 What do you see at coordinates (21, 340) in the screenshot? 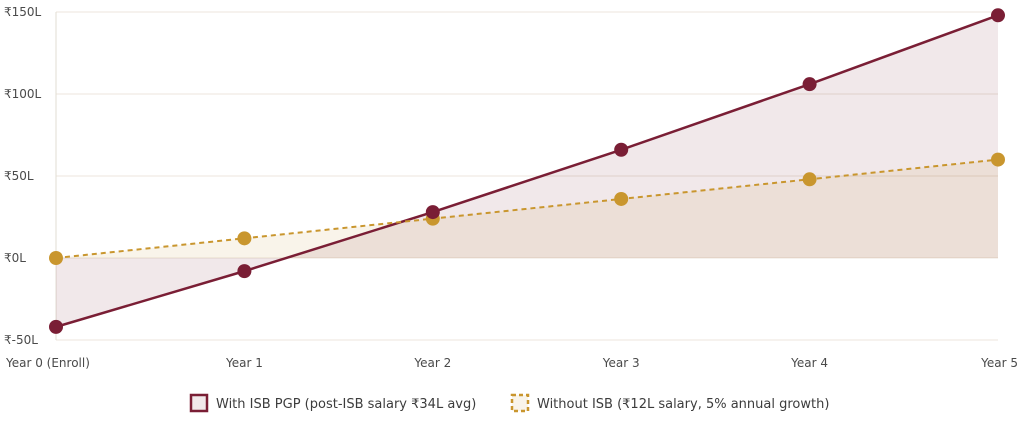
I see `y-tick-label: ₹-50L` at bounding box center [21, 340].